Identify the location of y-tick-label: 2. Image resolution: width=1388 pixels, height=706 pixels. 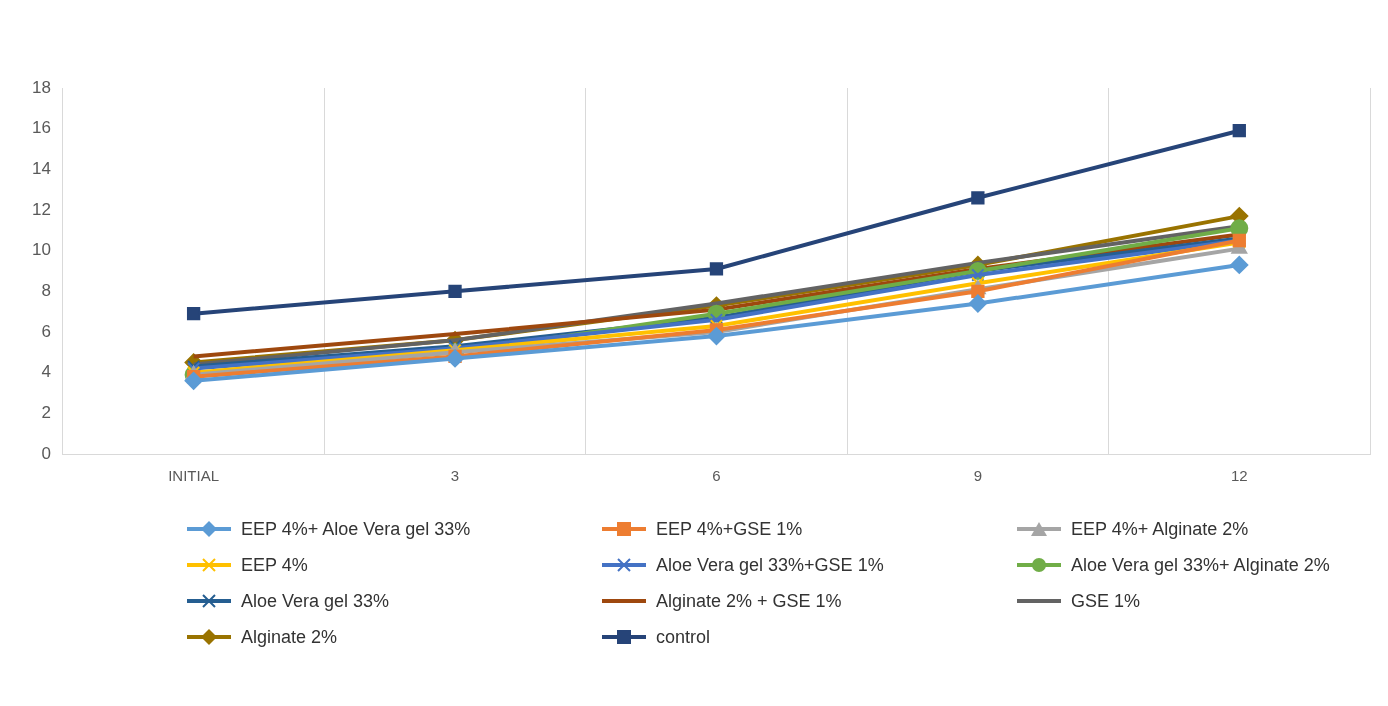
(46, 413).